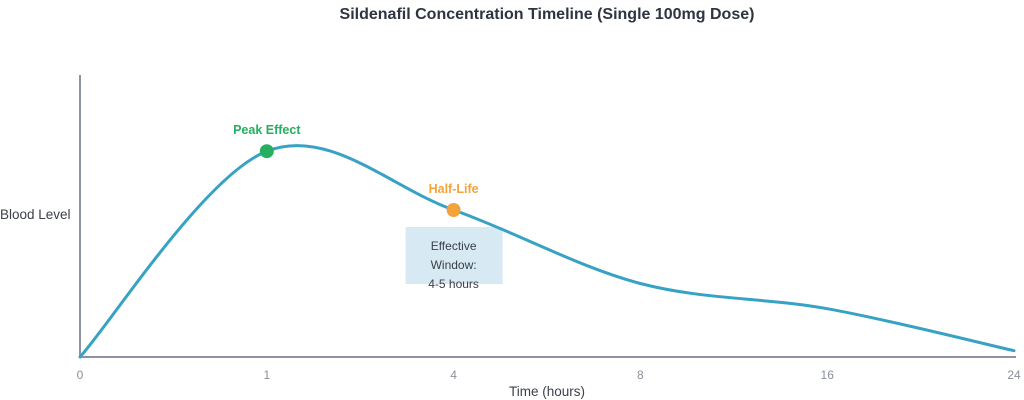 This screenshot has width=1024, height=400. I want to click on peak-effect-marker, so click(266, 151).